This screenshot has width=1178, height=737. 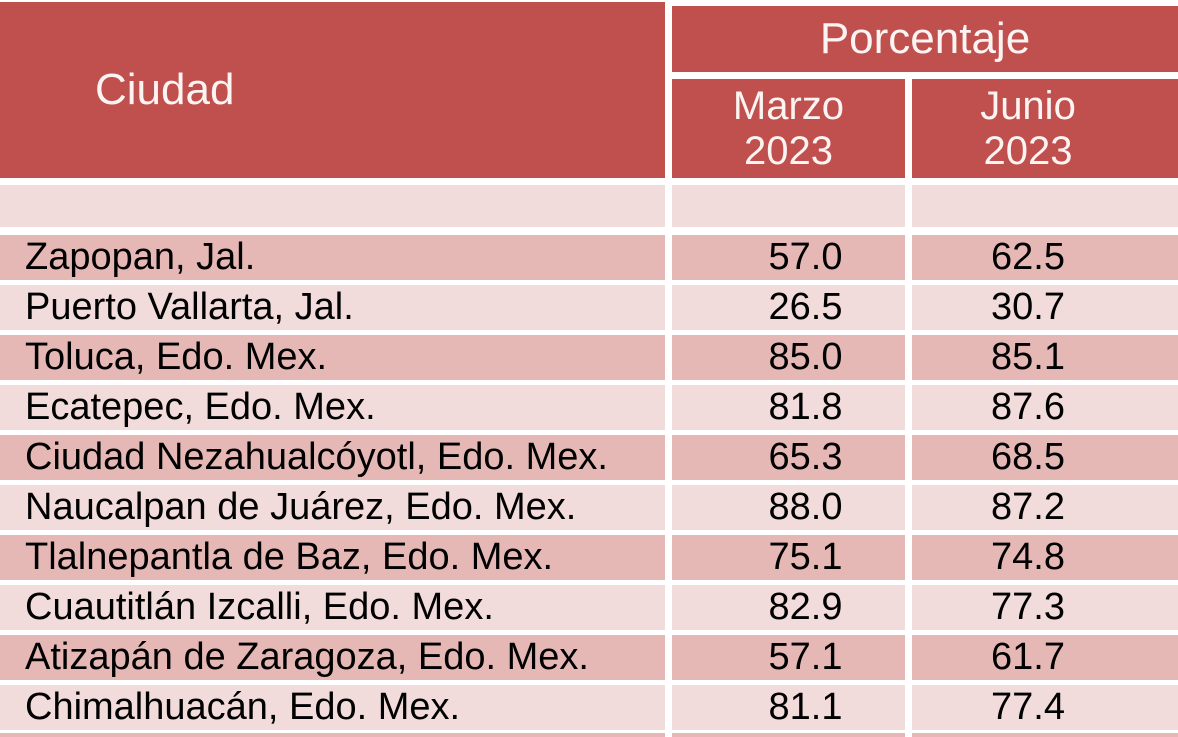 I want to click on june-value-cell: 87.6, so click(x=1045, y=407).